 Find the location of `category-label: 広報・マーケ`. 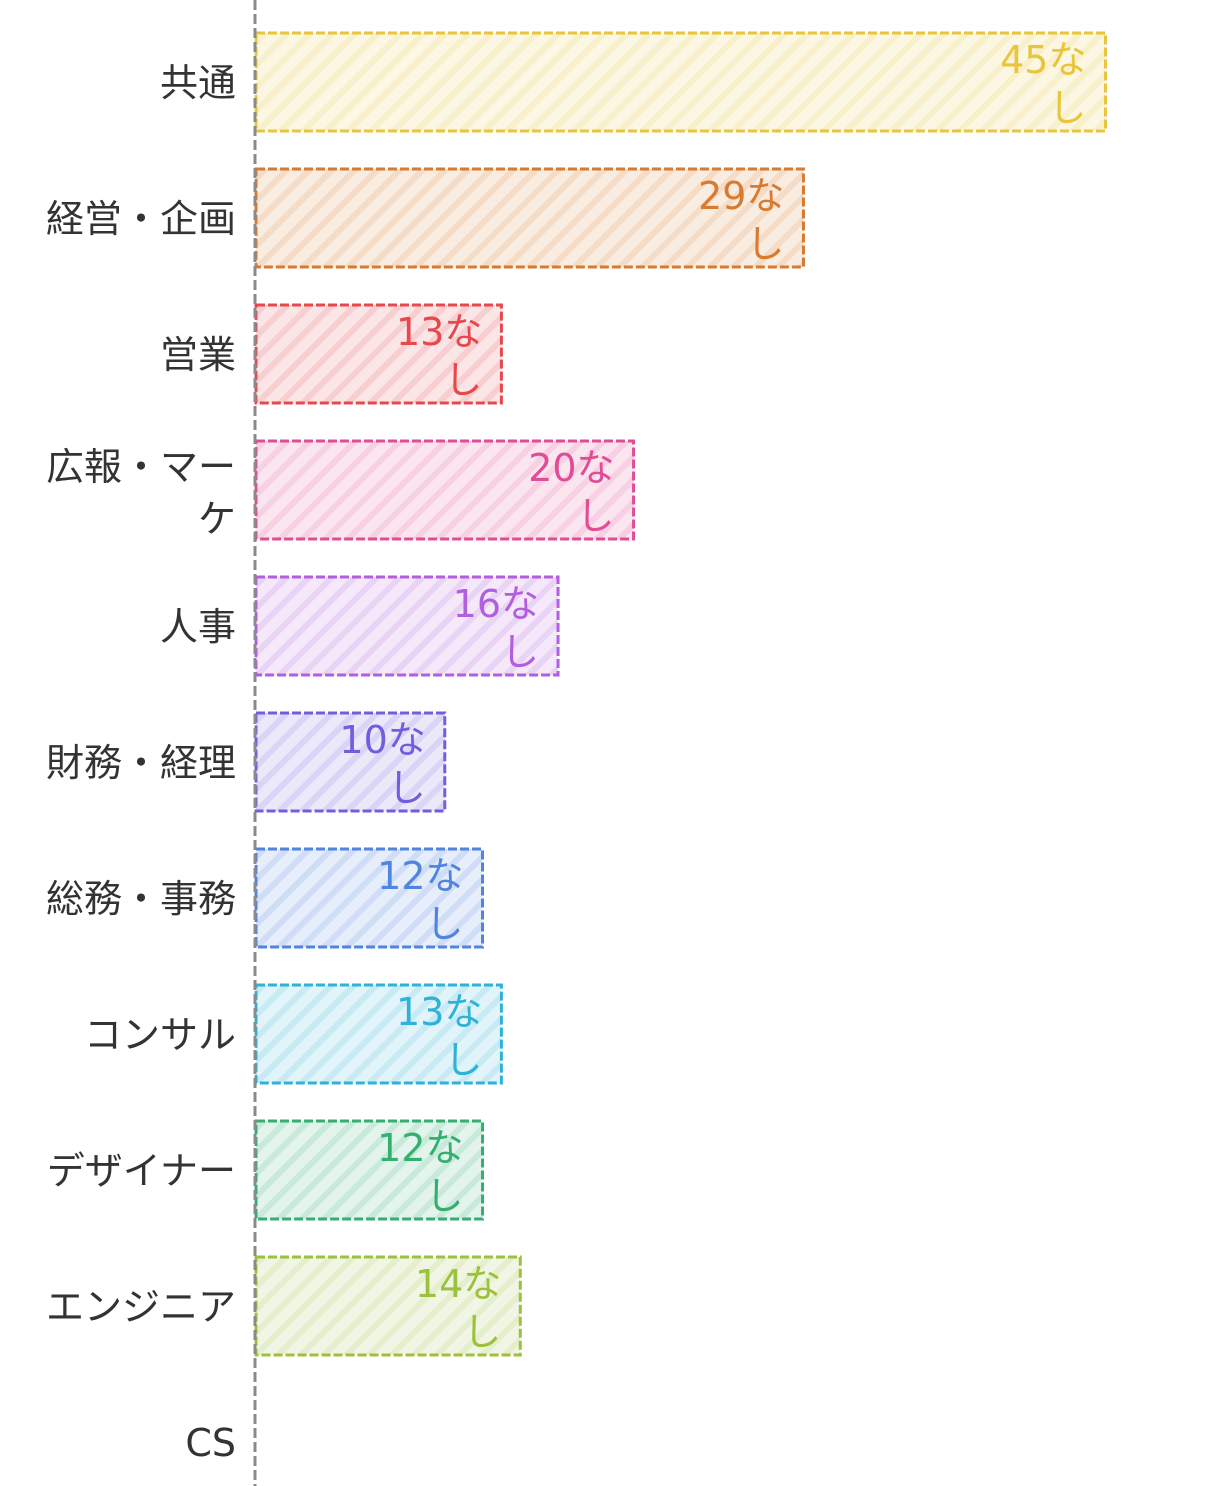

category-label: 広報・マーケ is located at coordinates (141, 493).